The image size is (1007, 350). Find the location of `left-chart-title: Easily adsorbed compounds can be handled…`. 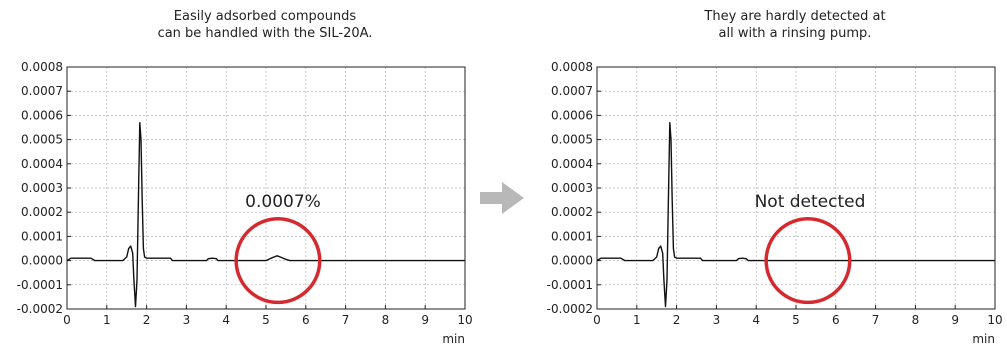

left-chart-title: Easily adsorbed compounds can be handled… is located at coordinates (265, 25).